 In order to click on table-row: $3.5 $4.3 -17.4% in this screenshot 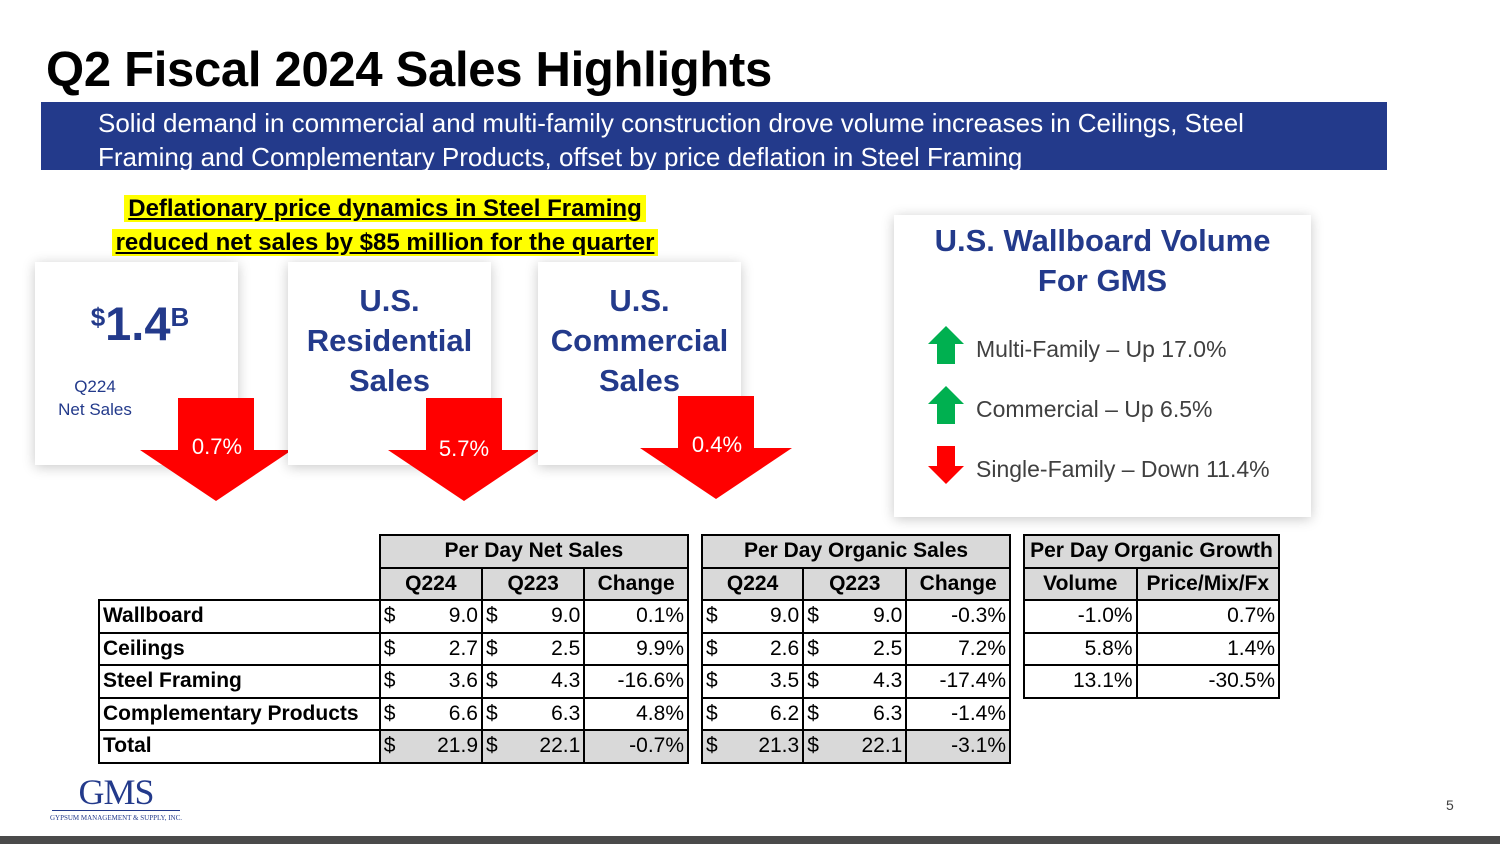, I will do `click(855, 681)`.